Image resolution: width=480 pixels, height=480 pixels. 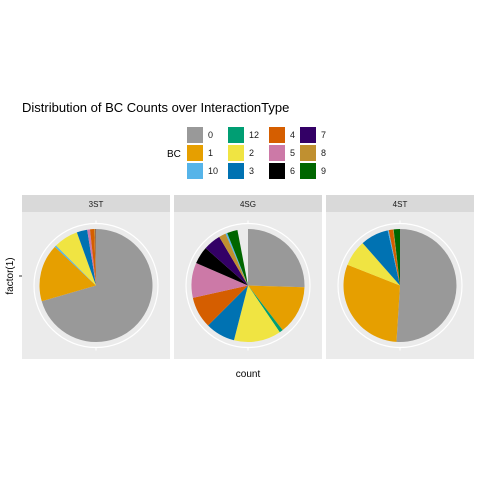 I want to click on facet-strip-label: 4ST, so click(x=400, y=204).